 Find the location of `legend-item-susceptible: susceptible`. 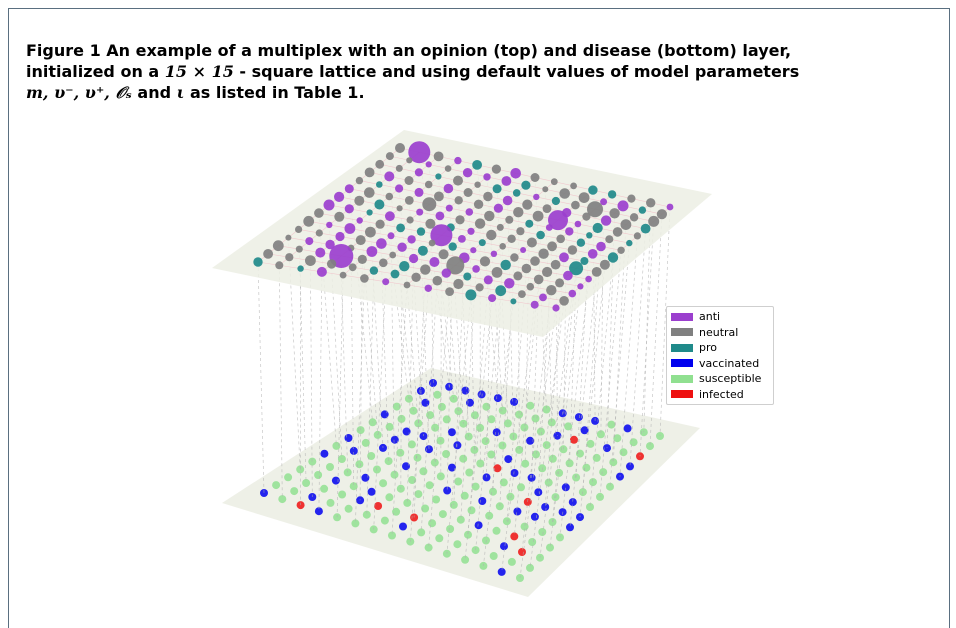

legend-item-susceptible: susceptible is located at coordinates (720, 379).